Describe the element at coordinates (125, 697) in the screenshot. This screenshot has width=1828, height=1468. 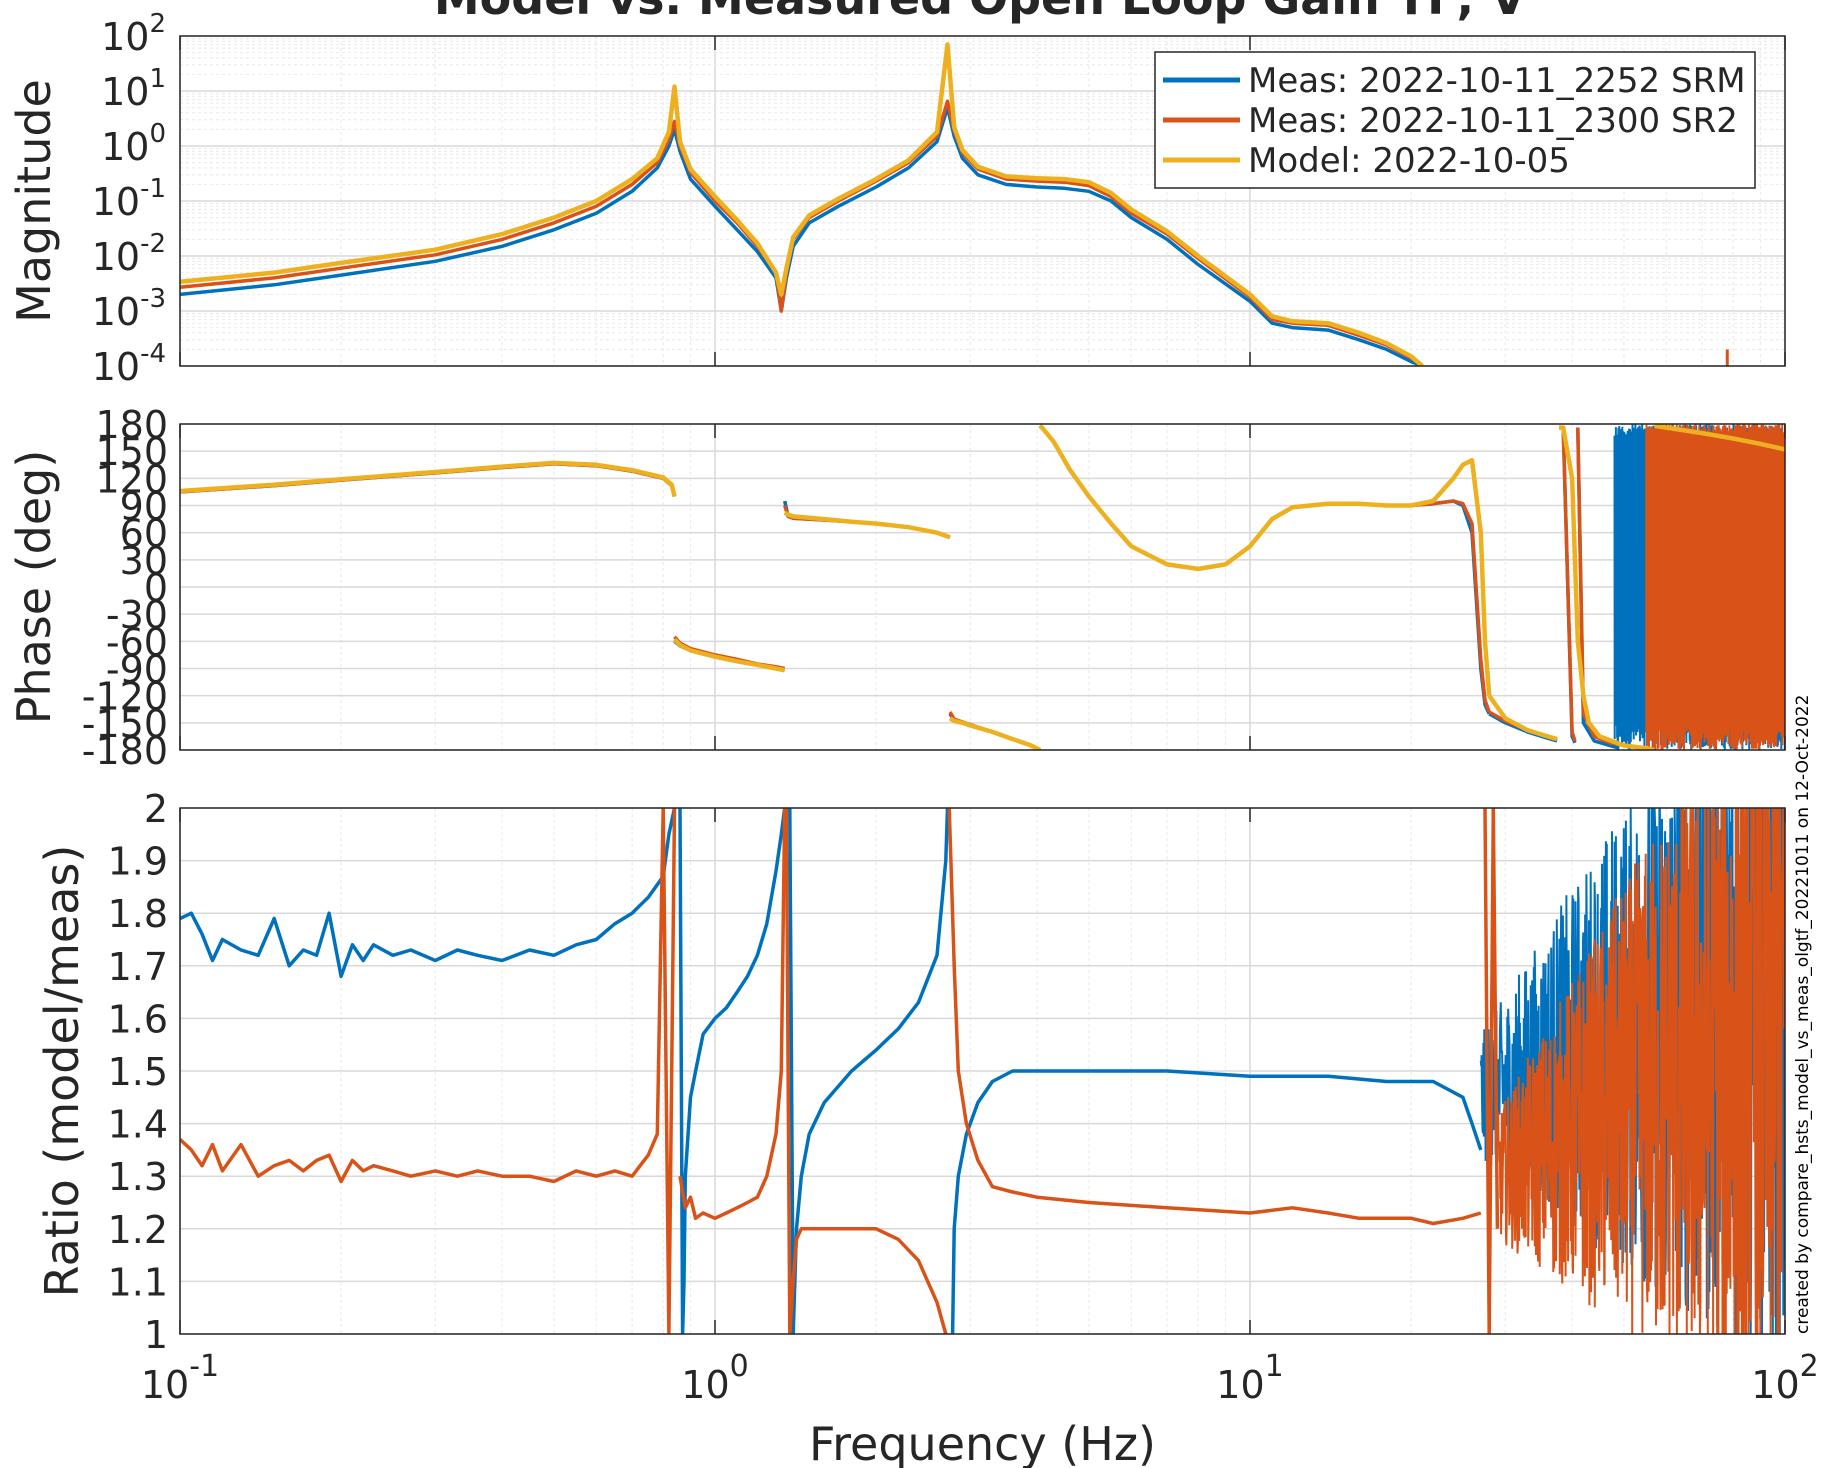
I see `y-tick-label: -120` at that location.